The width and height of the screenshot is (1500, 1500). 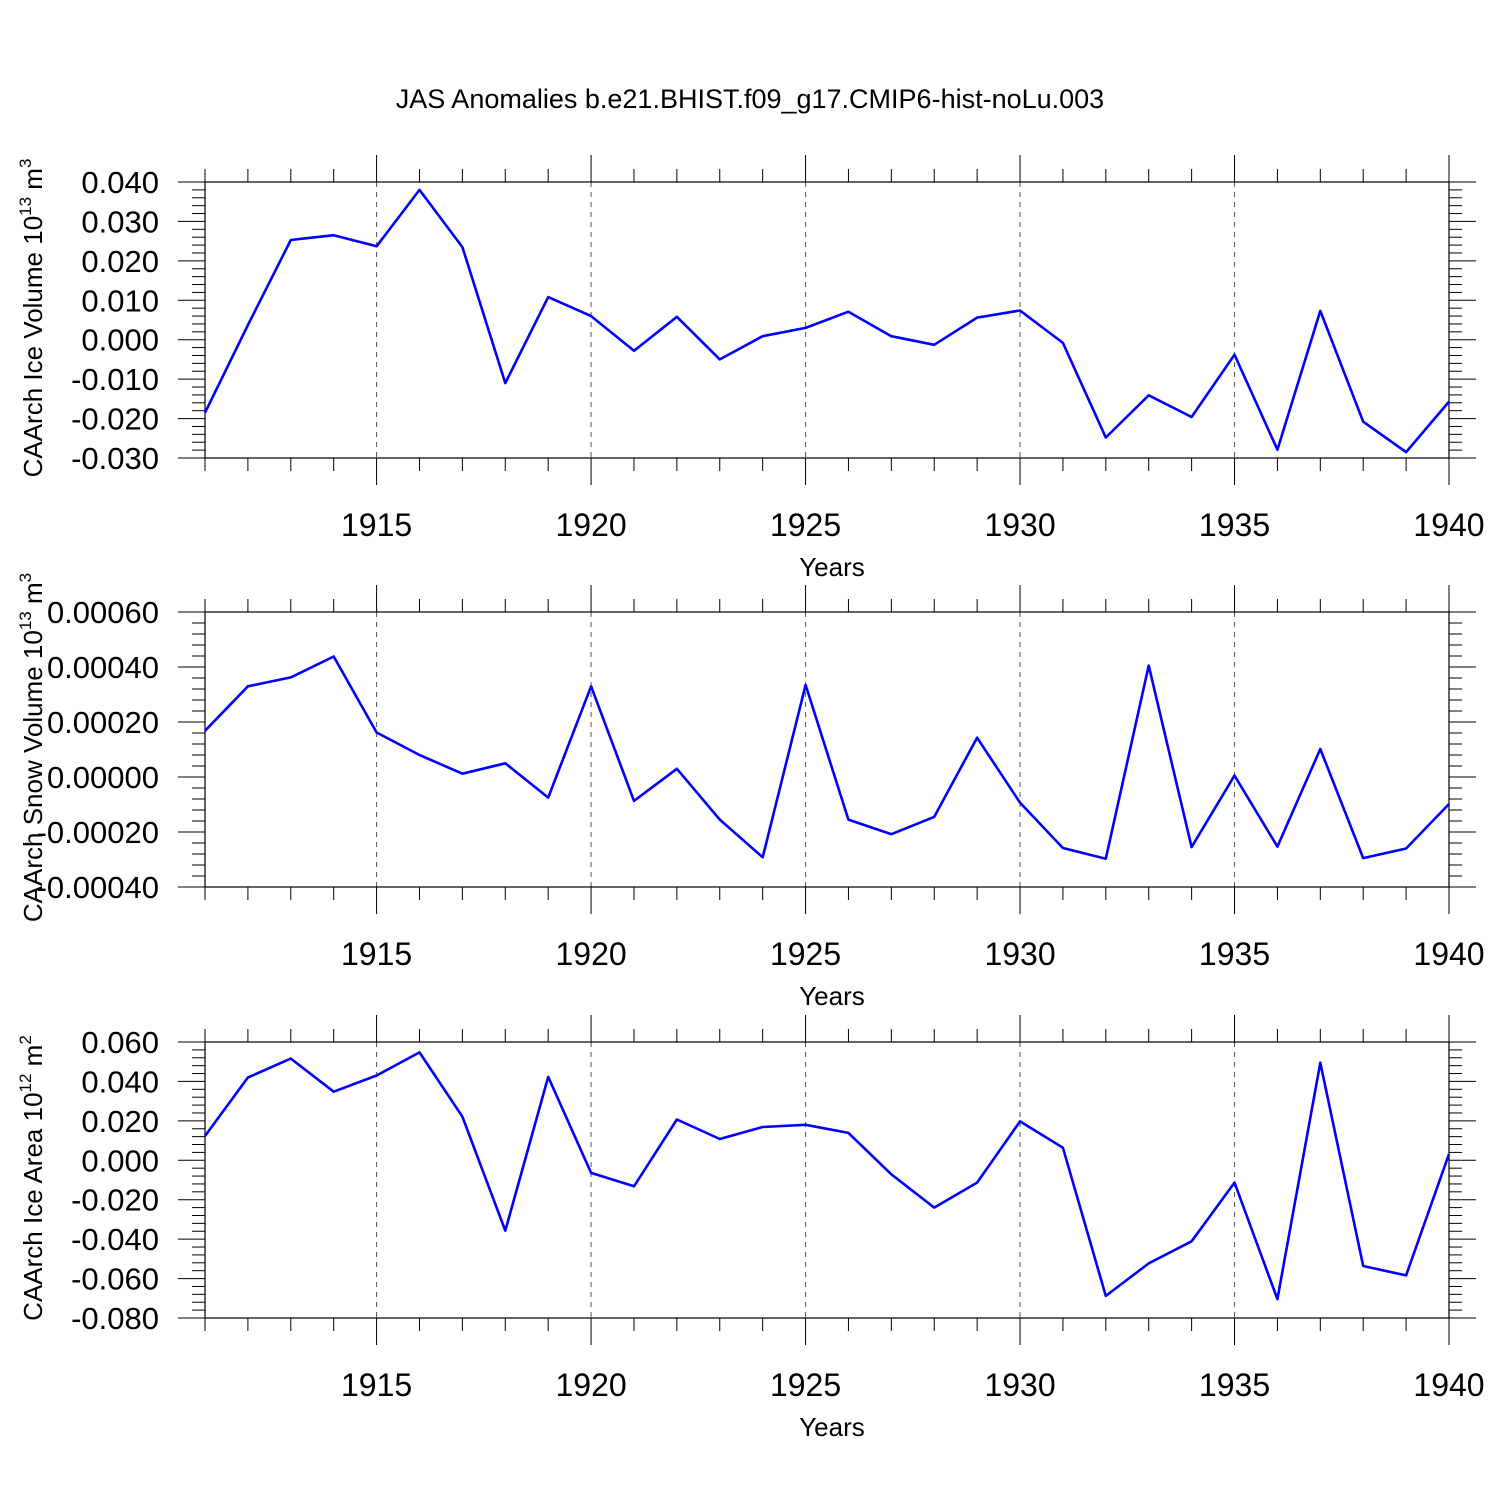 I want to click on y-axis-label: CAArch Ice Area 1012 m2, so click(x=32, y=1178).